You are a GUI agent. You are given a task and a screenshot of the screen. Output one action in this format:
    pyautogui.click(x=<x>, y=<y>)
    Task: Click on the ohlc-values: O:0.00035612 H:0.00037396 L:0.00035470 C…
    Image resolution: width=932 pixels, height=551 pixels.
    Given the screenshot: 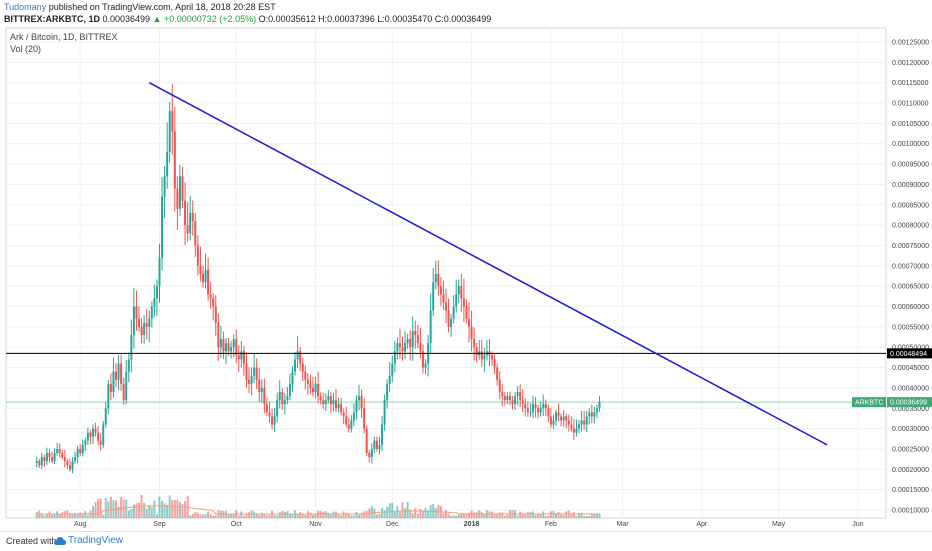 What is the action you would take?
    pyautogui.click(x=375, y=19)
    